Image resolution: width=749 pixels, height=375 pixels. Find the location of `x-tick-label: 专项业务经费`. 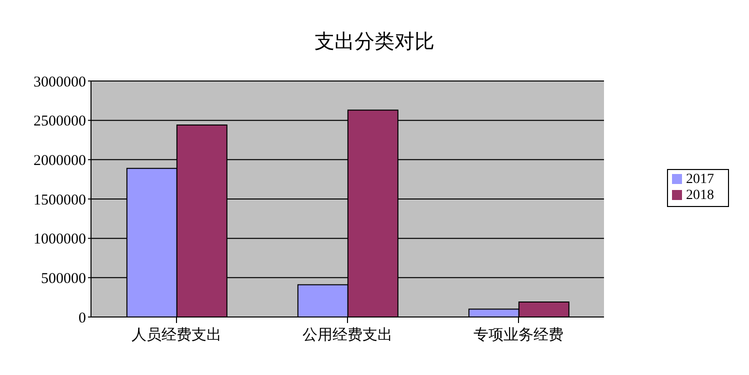

x-tick-label: 专项业务经费 is located at coordinates (519, 335).